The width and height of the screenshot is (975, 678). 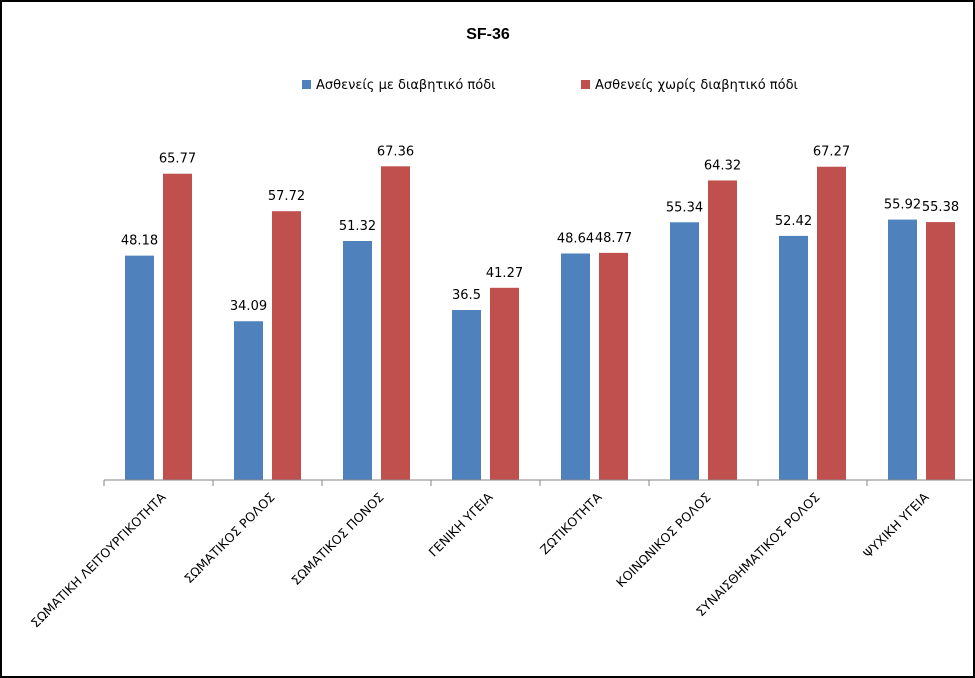 I want to click on data-label-series-1-cat-7: 52.42, so click(x=793, y=221).